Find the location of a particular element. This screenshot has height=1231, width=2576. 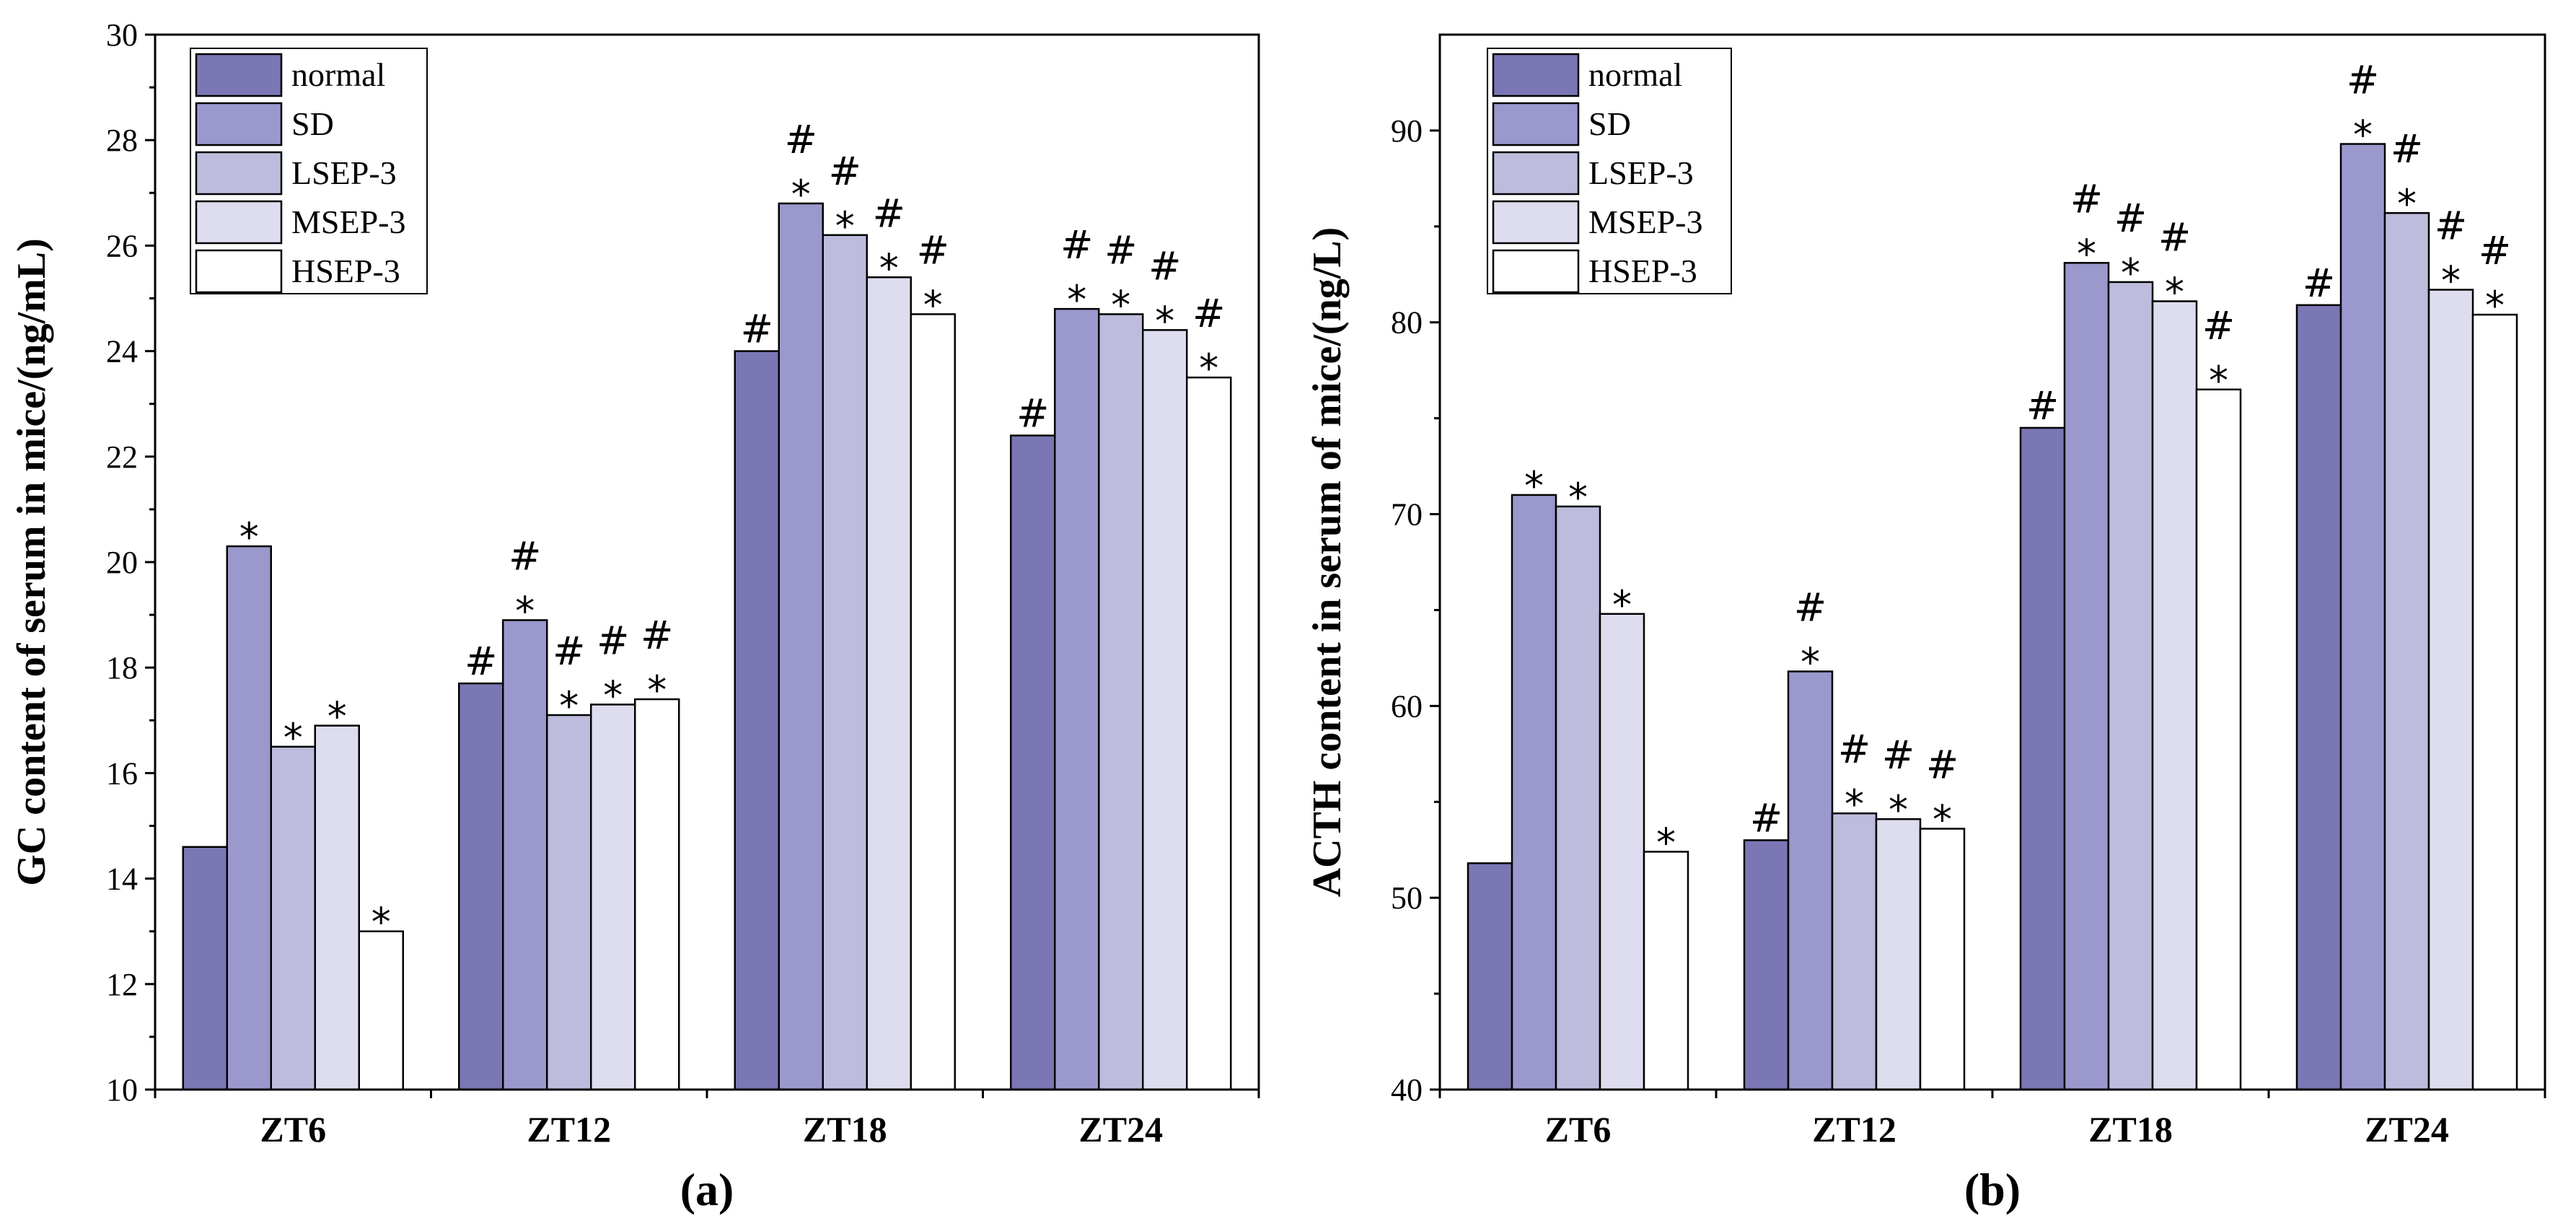

y-tick-label: 30 is located at coordinates (122, 35).